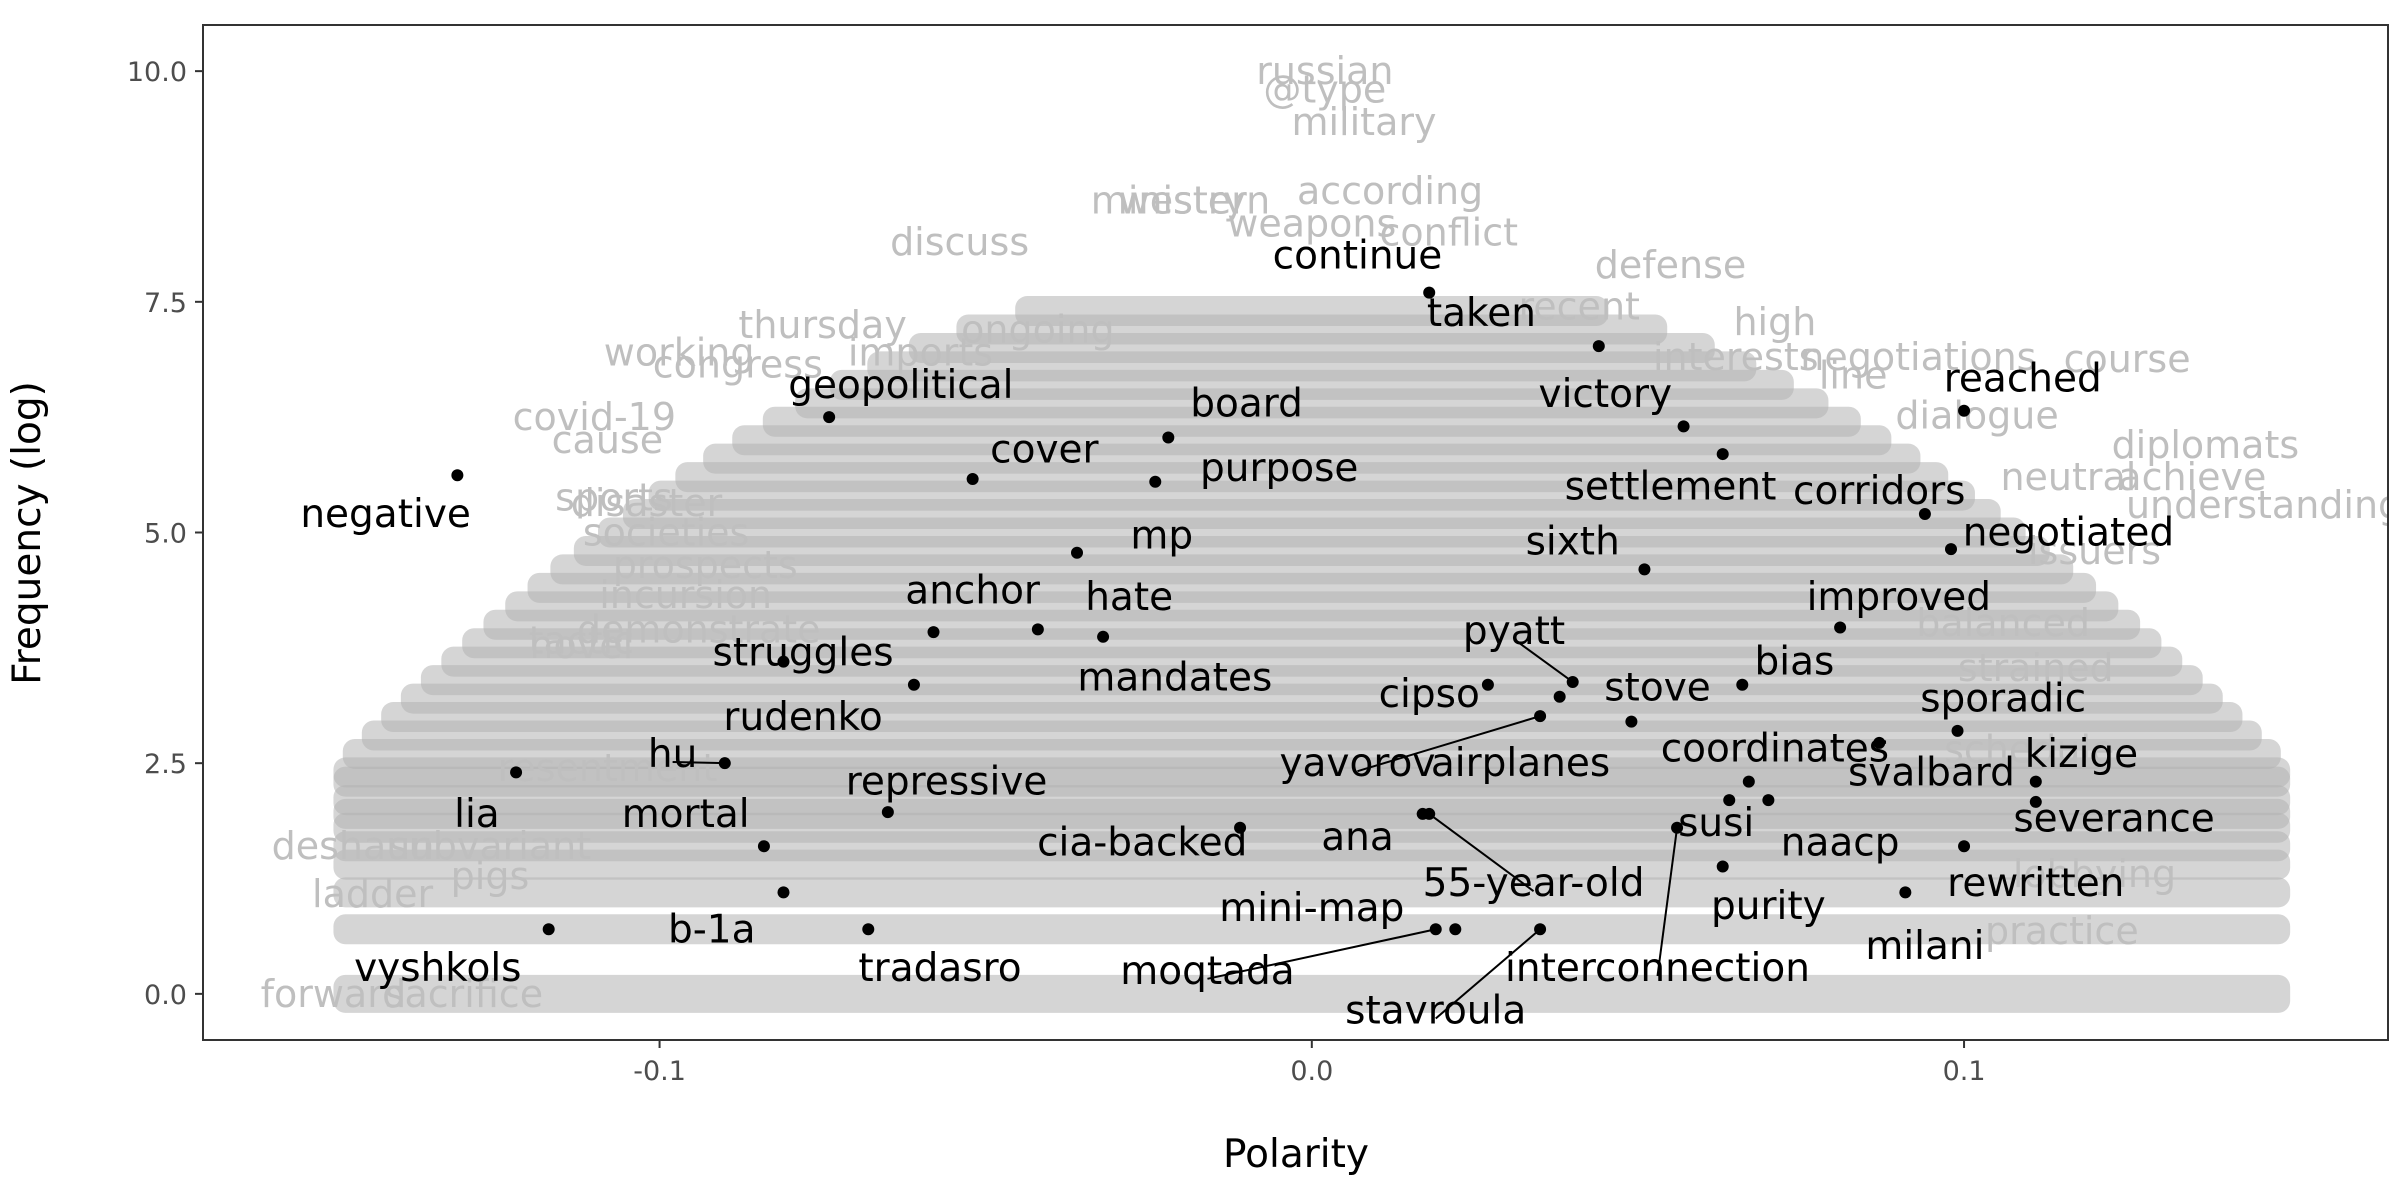 The image size is (2400, 1200). I want to click on background-word: achieve, so click(2192, 477).